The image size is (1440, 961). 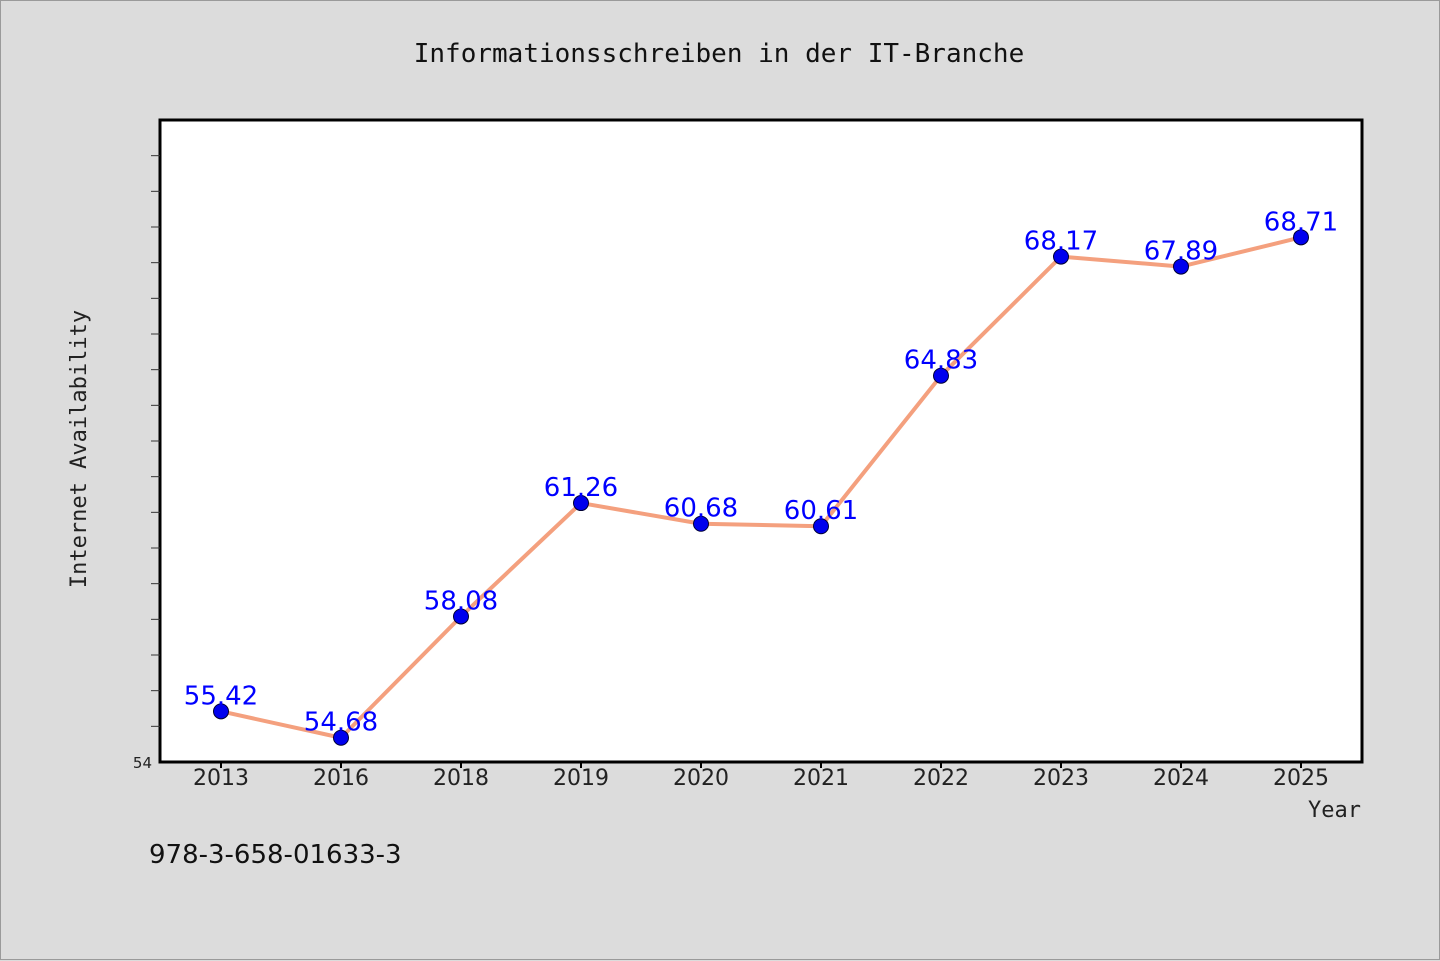 I want to click on data-label: 54.68, so click(x=341, y=723).